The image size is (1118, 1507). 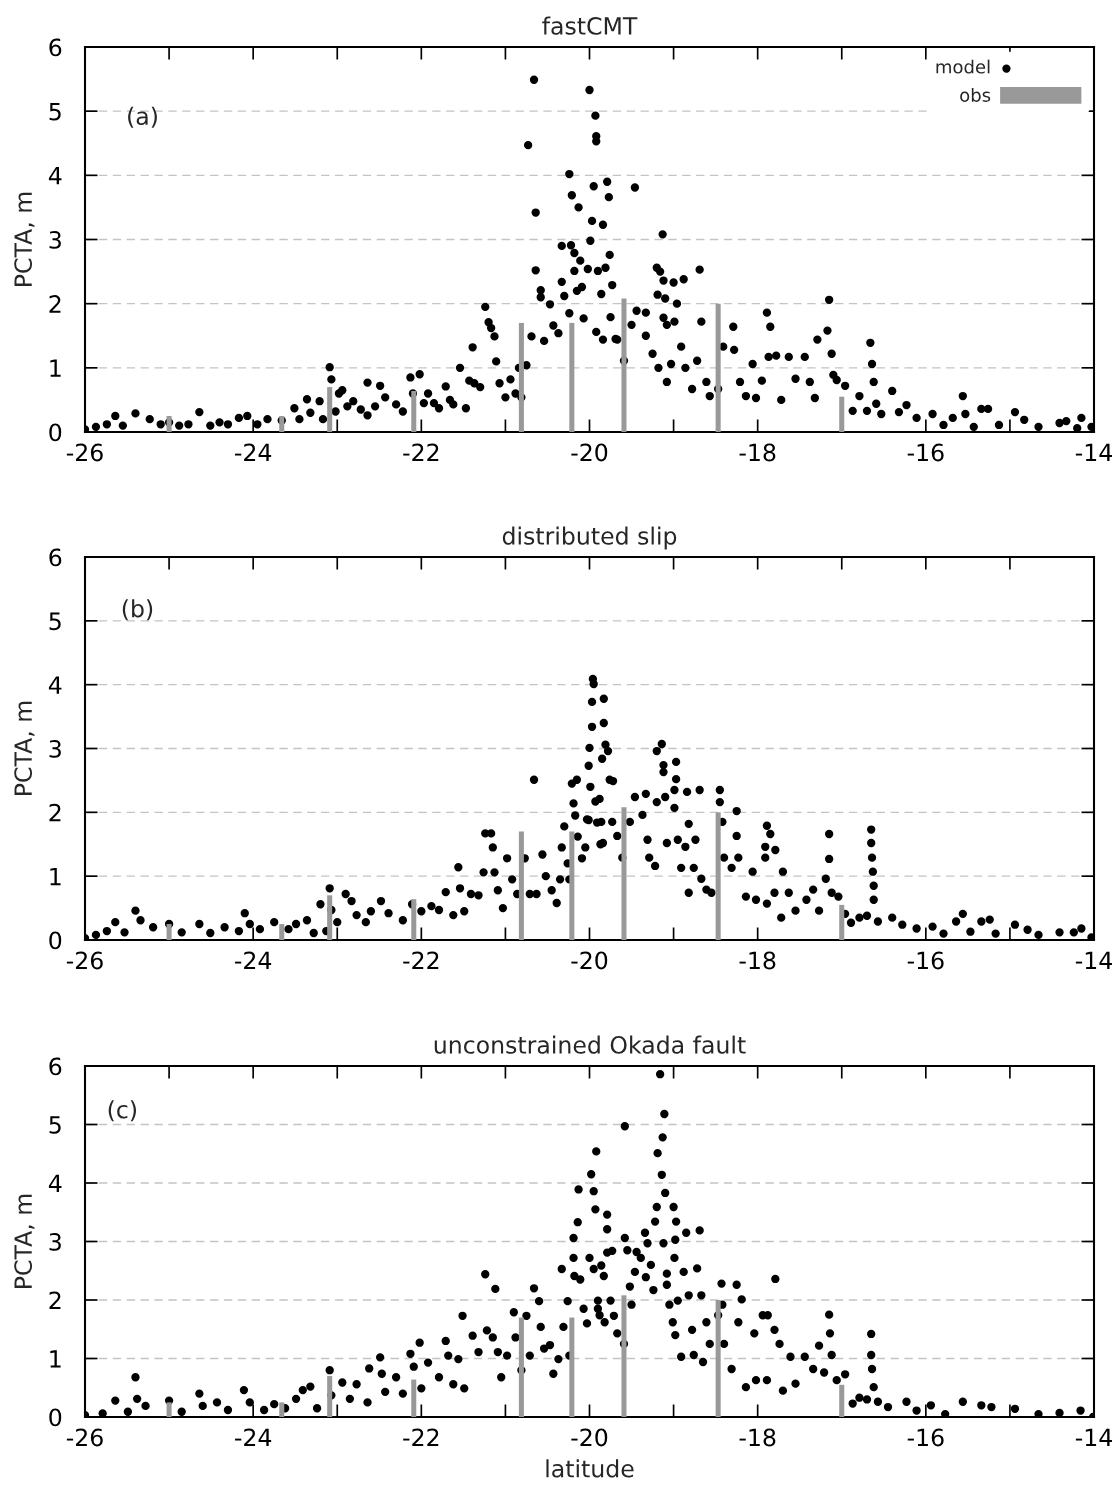 I want to click on annotation: (c), so click(x=122, y=1111).